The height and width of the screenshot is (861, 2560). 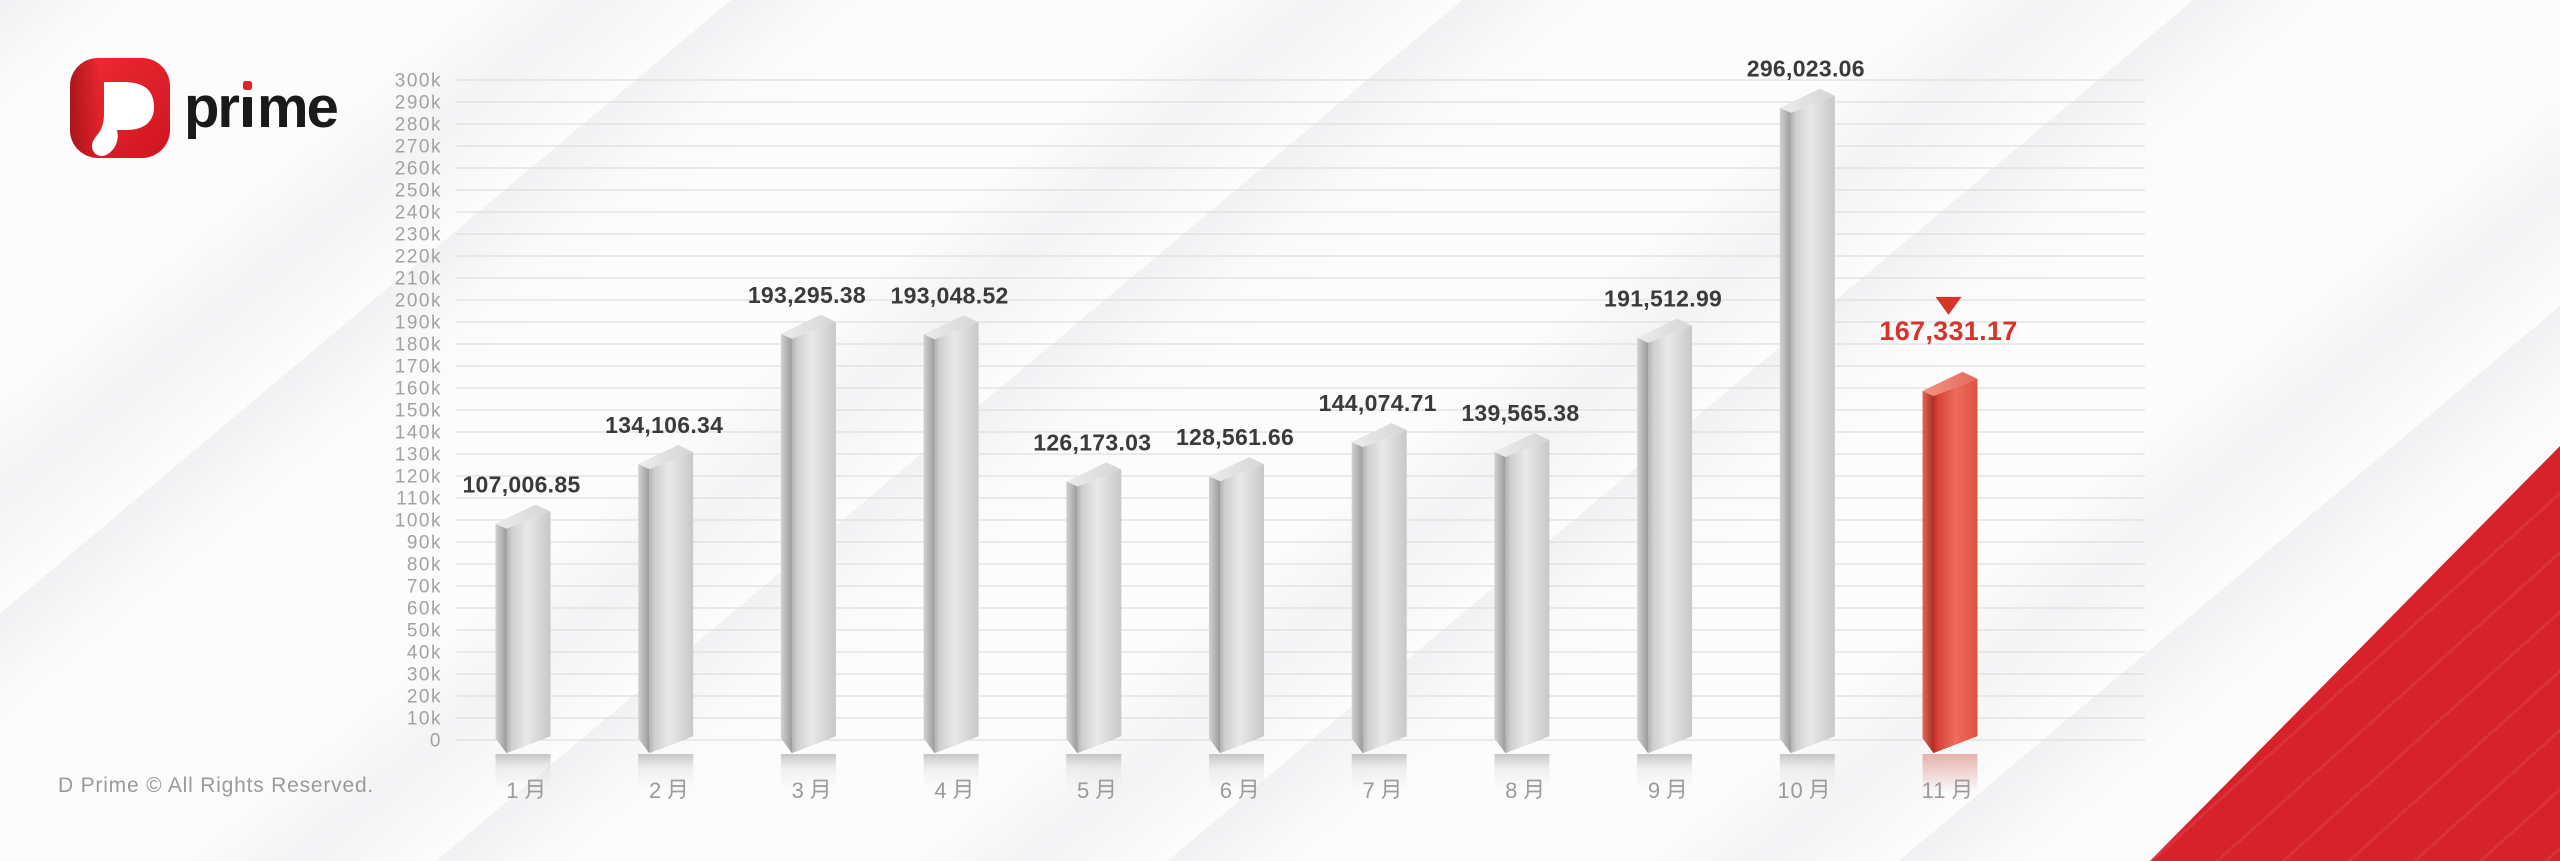 What do you see at coordinates (1663, 299) in the screenshot?
I see `bar-value-label: 191,512.99` at bounding box center [1663, 299].